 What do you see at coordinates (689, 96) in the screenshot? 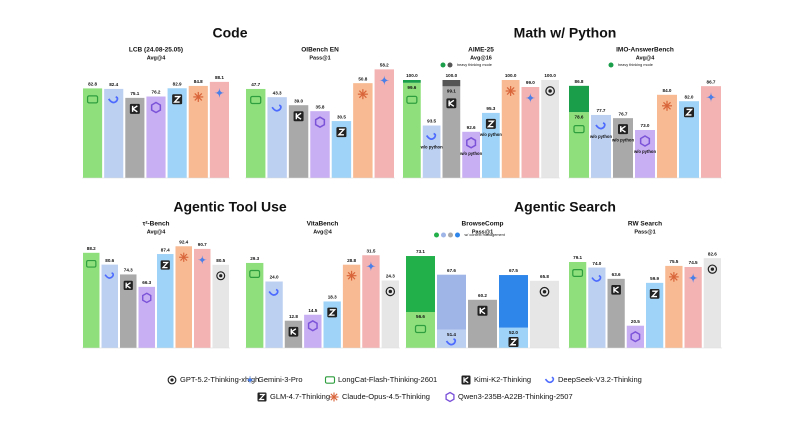
I see `value-label: 82.0` at bounding box center [689, 96].